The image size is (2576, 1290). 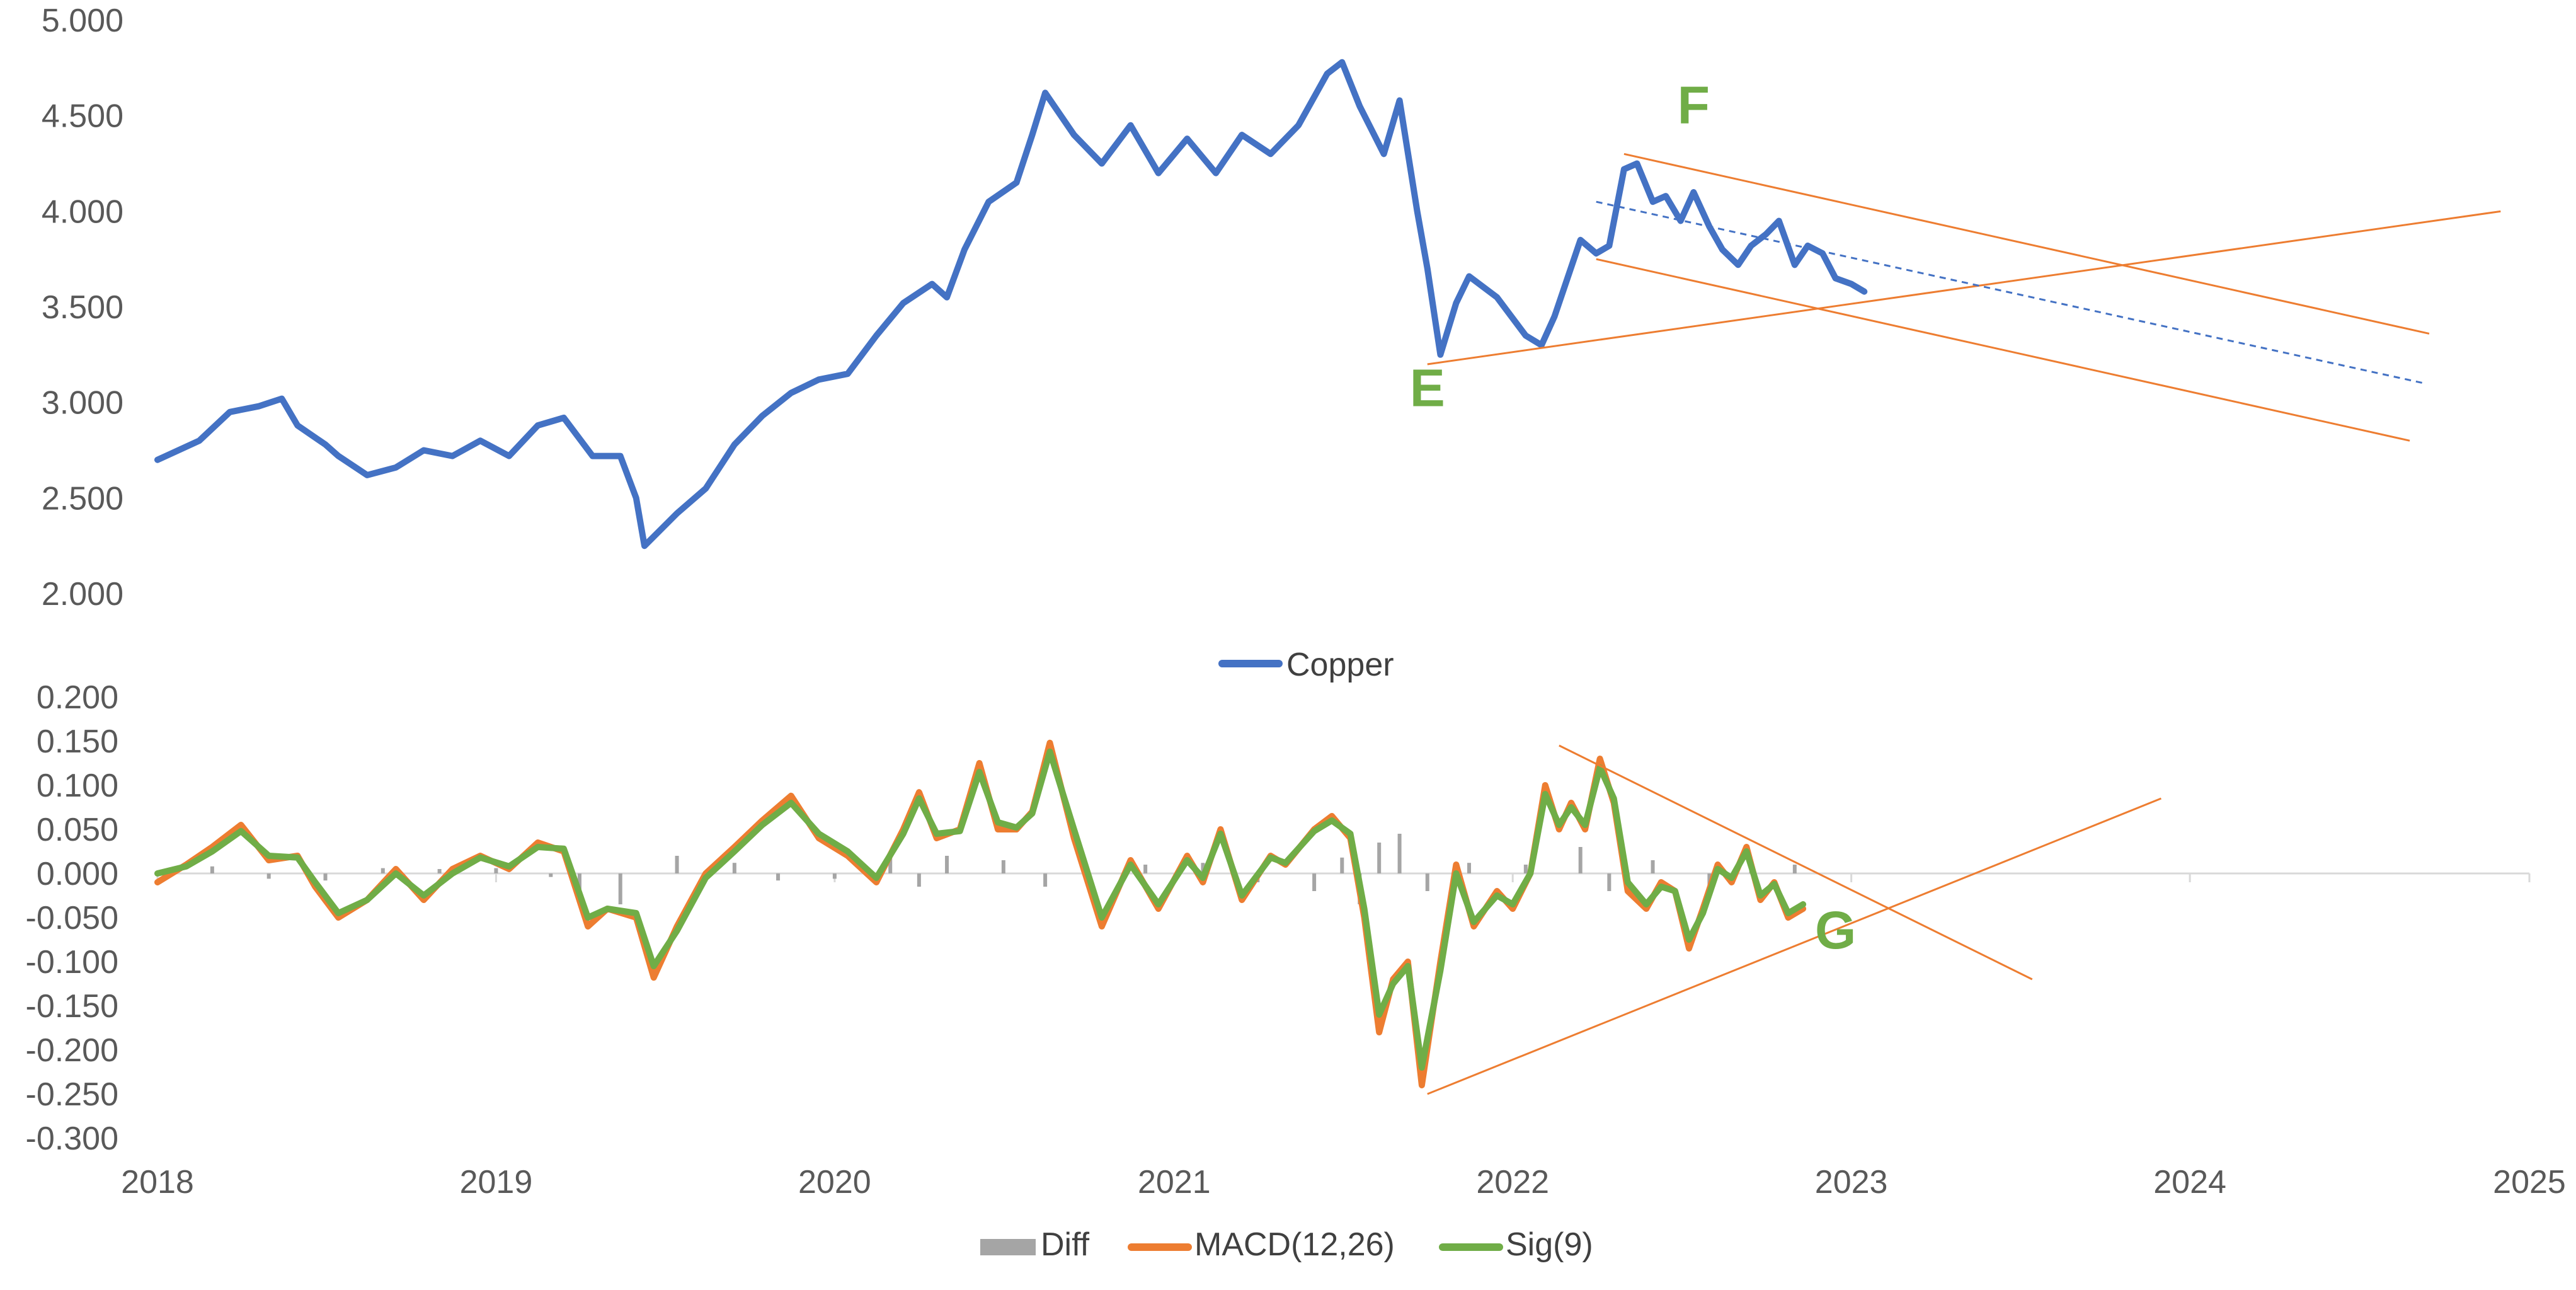 I want to click on price-y-tick-label: 2.000, so click(x=83, y=594).